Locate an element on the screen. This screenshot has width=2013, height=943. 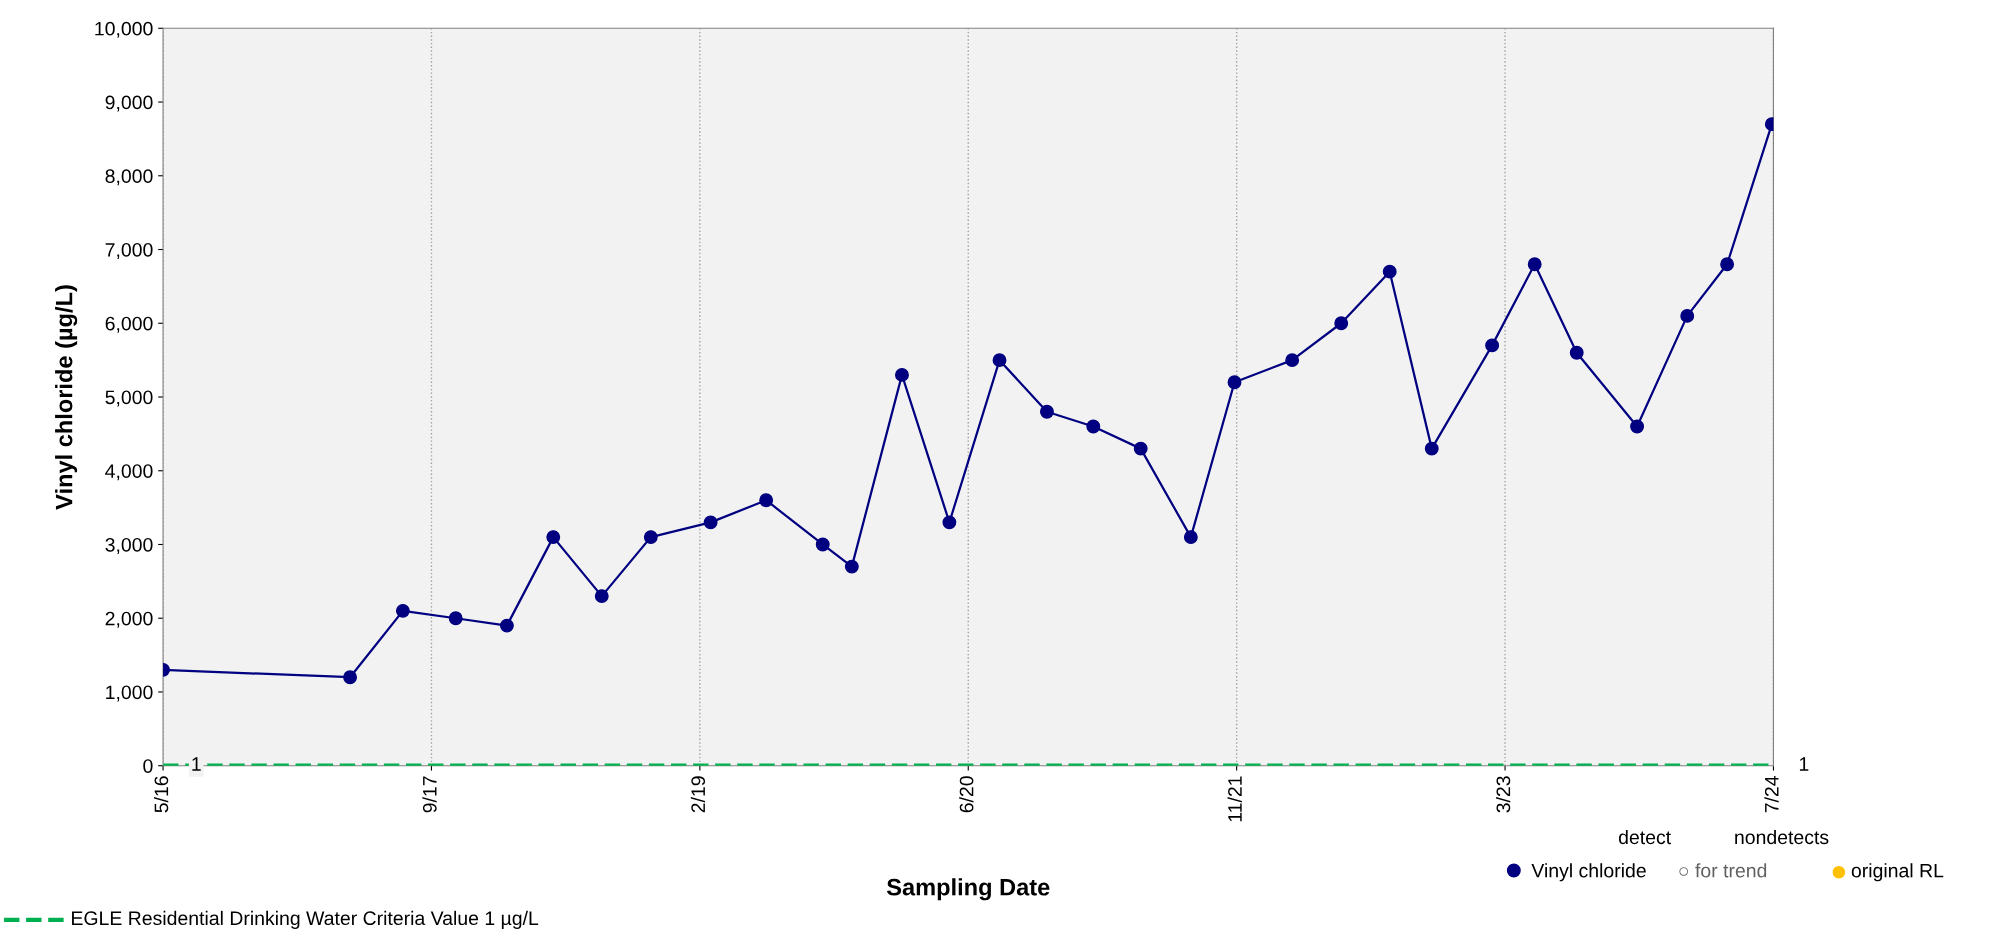
y-tick-label: 1,000 is located at coordinates (129, 693).